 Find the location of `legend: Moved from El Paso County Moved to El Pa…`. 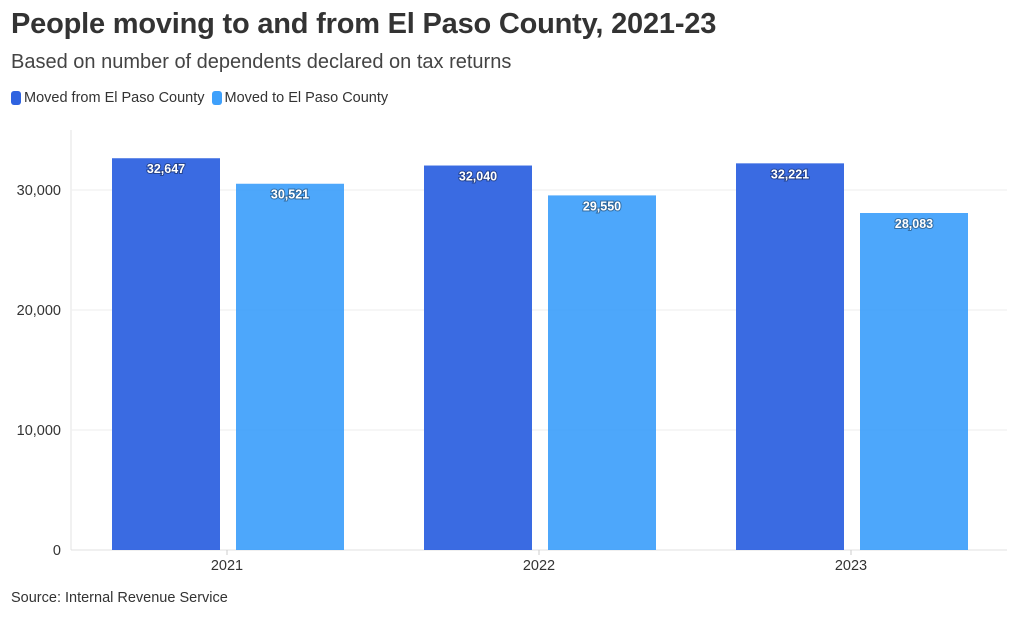

legend: Moved from El Paso County Moved to El Pa… is located at coordinates (203, 98).